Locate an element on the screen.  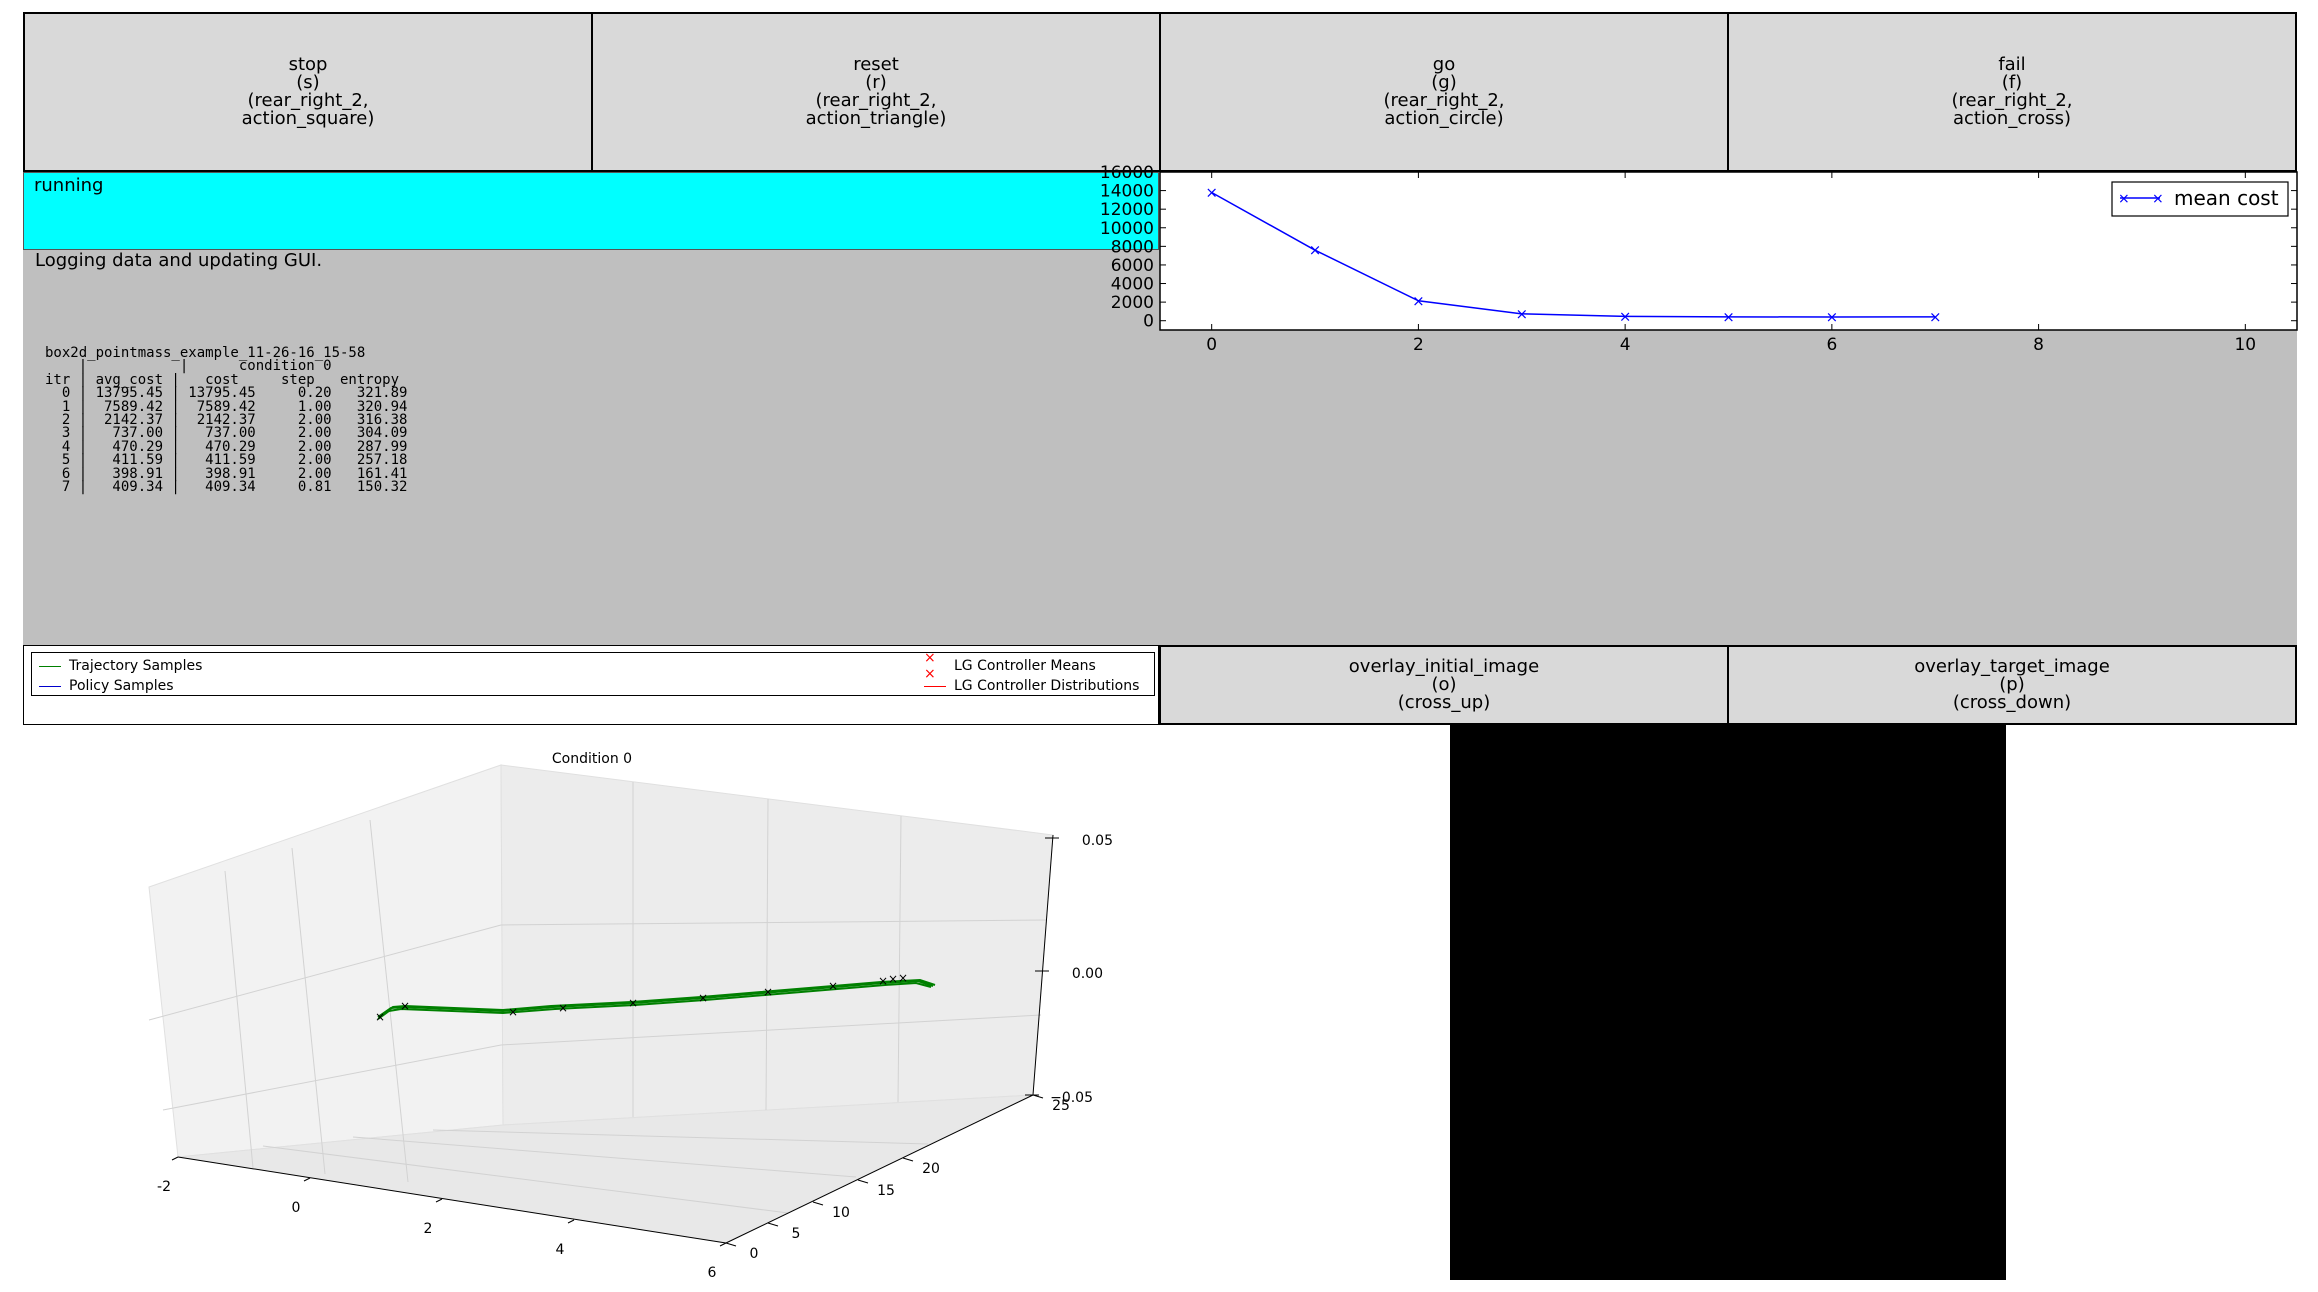
go-button: go (g) (rear_right_2, action_circle) is located at coordinates (1444, 92).